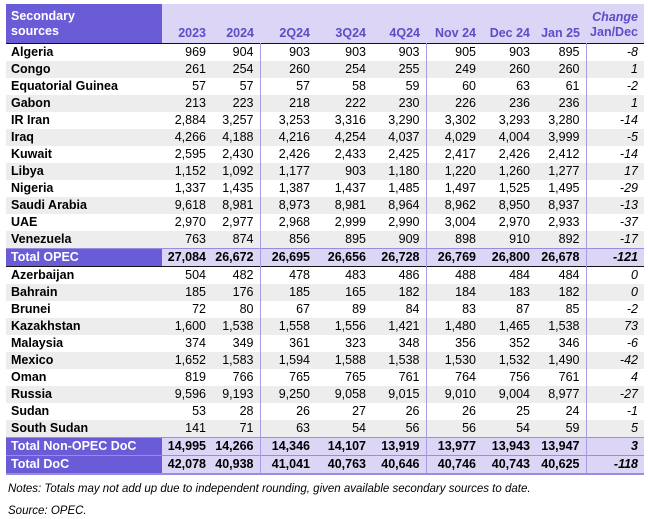 This screenshot has height=519, width=648. I want to click on value-cell: 4,216, so click(288, 137).